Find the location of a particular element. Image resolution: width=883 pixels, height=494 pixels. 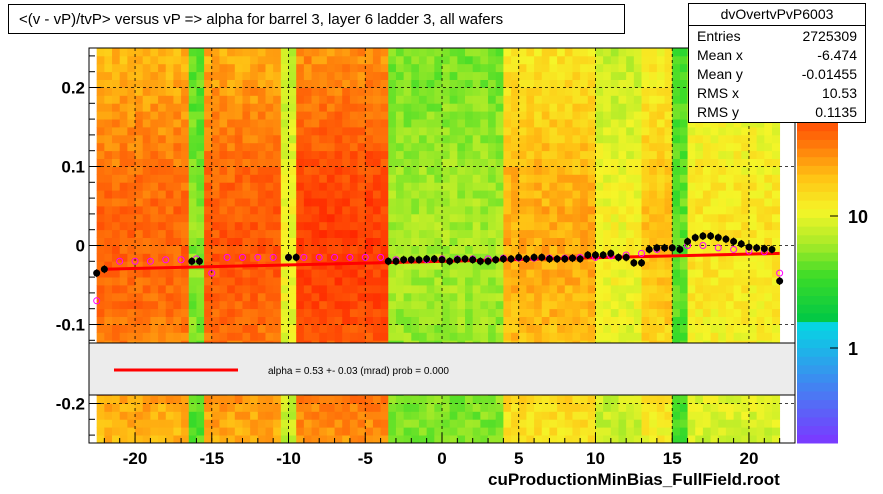

color-scale-segment is located at coordinates (817, 430).